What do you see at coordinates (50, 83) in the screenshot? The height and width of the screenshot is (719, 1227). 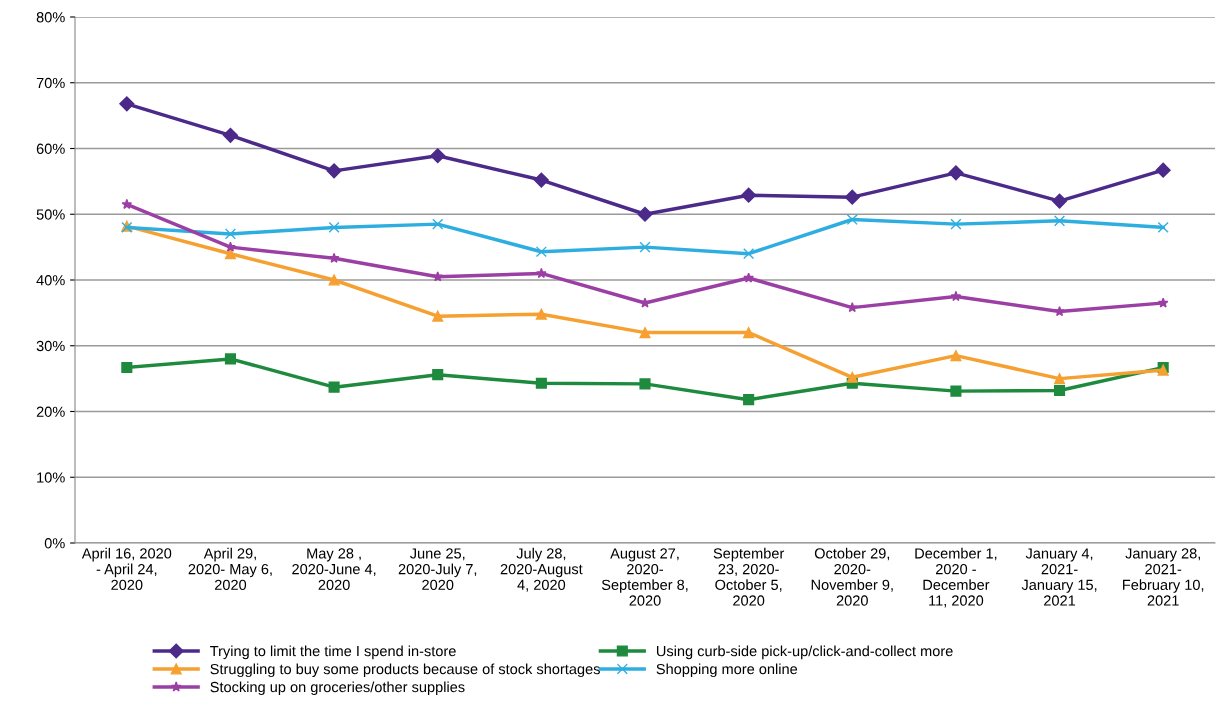 I see `y-tick-label: 70%` at bounding box center [50, 83].